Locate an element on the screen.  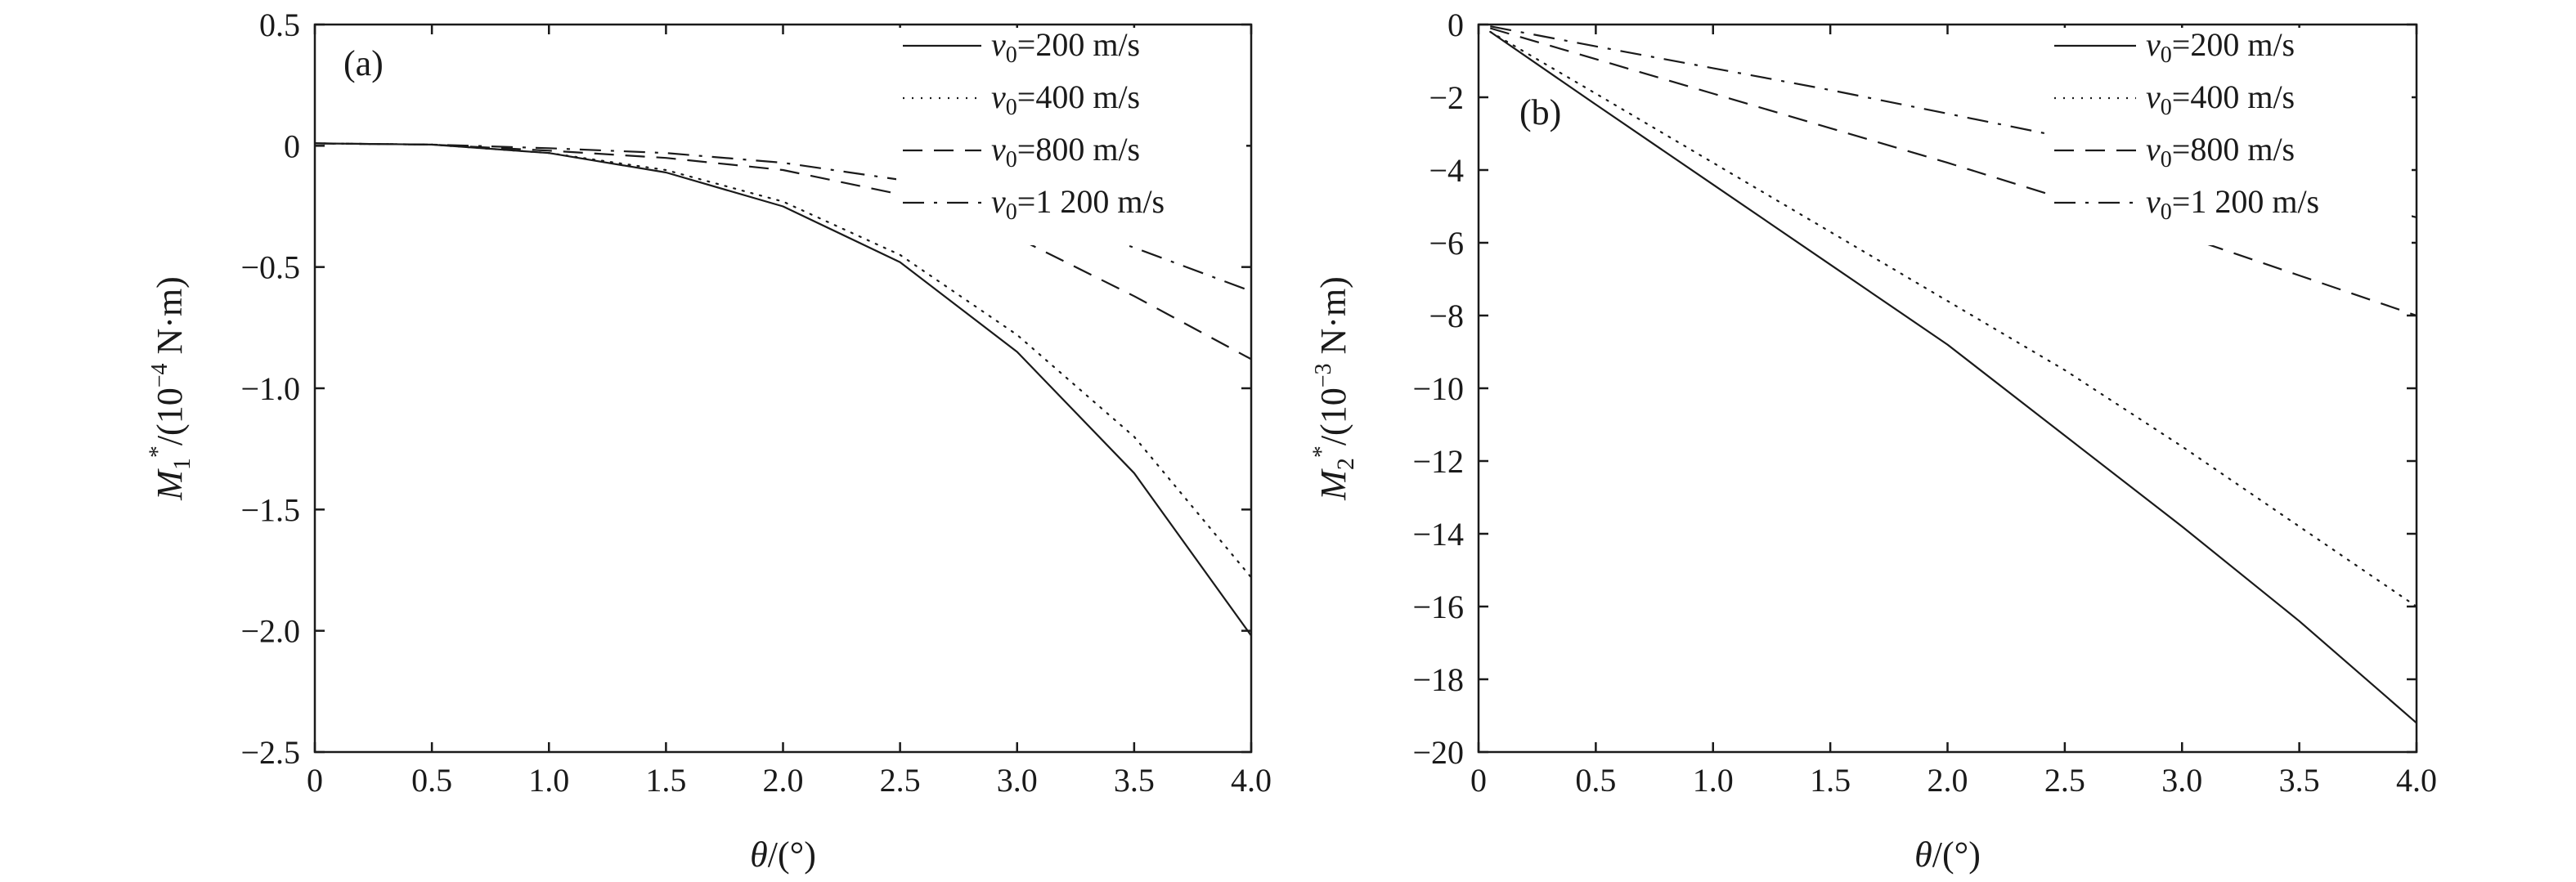
y-tick-label: −12 is located at coordinates (1438, 461).